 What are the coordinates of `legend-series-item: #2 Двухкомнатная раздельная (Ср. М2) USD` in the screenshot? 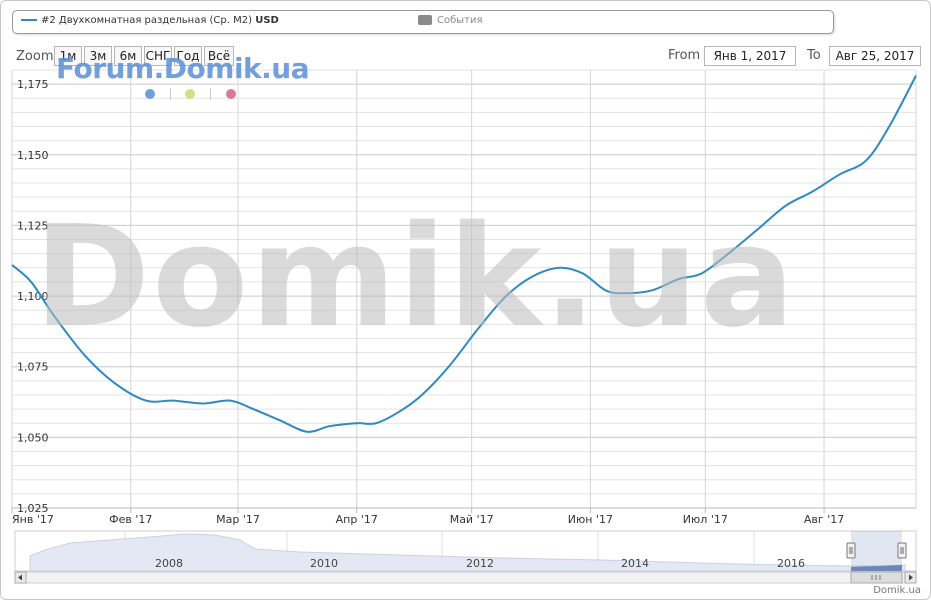 It's located at (150, 20).